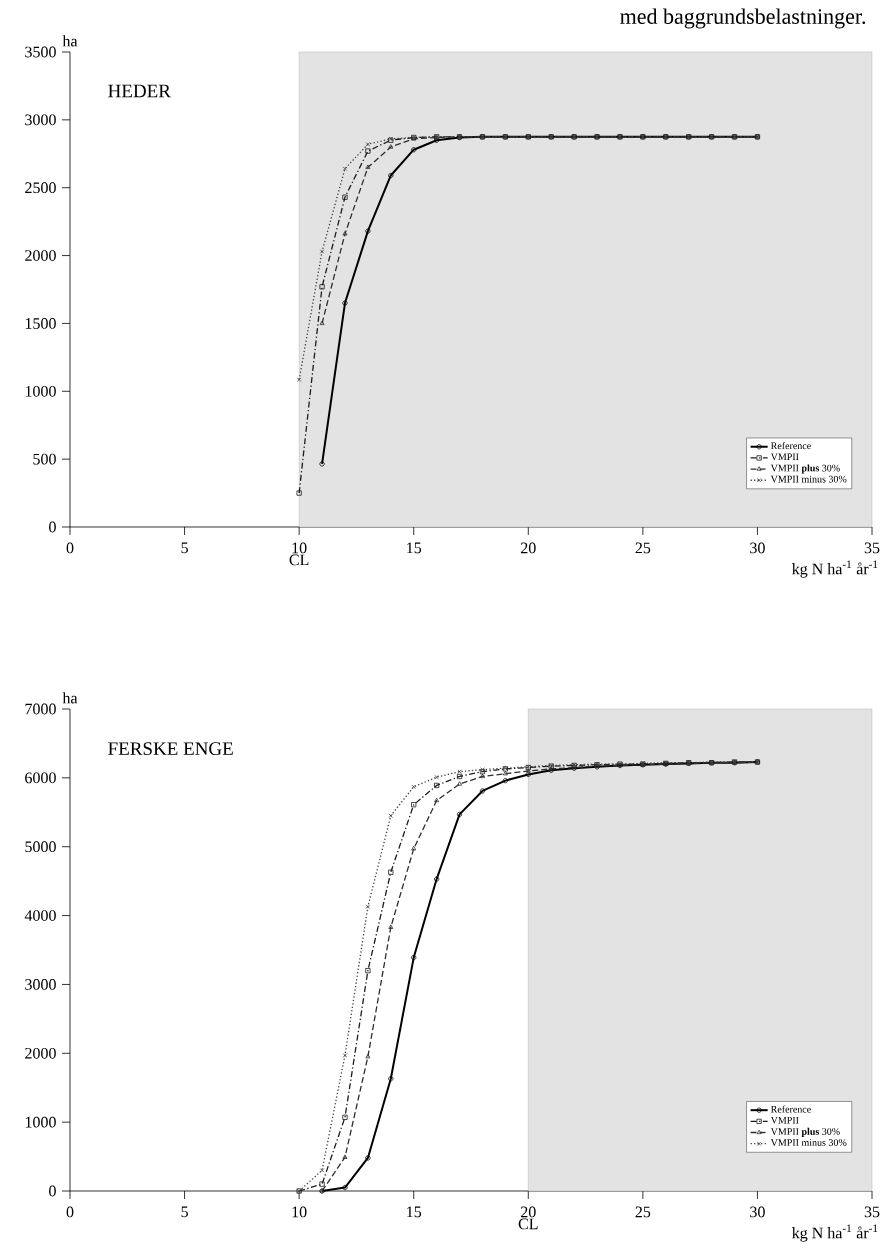  I want to click on y-tick-label: 3500, so click(40, 52).